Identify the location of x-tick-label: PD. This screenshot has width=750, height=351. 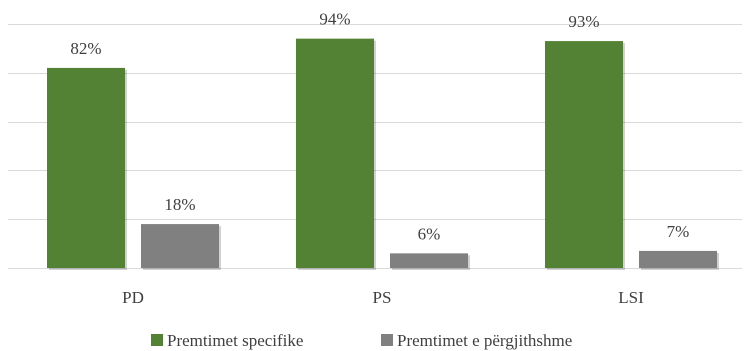
(133, 297).